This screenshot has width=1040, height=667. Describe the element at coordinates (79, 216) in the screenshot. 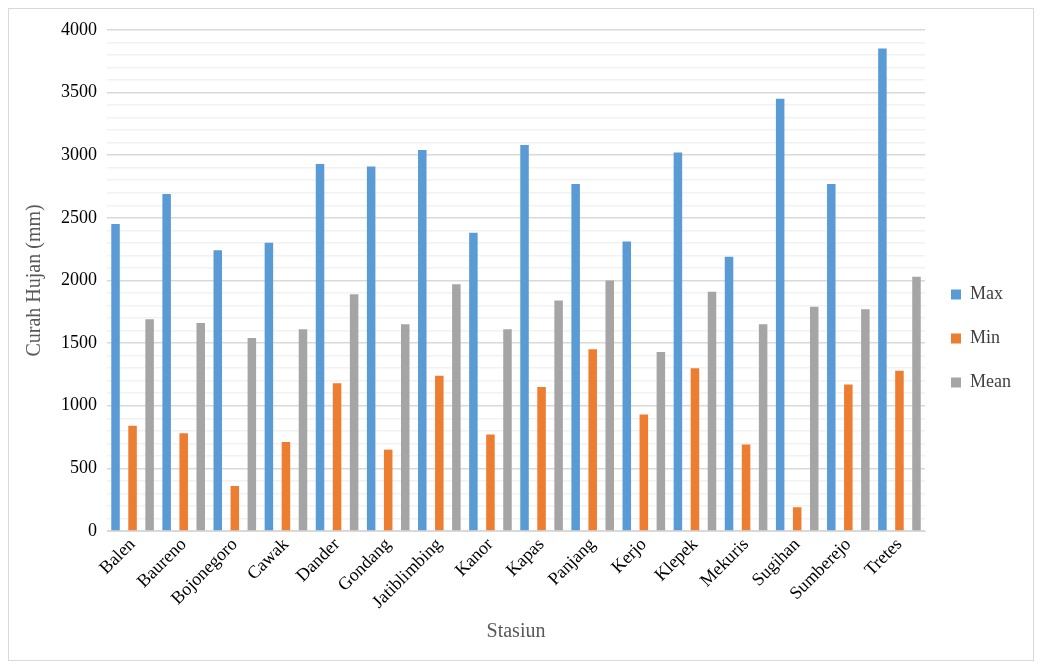

I see `y-tick-label: 2500` at that location.